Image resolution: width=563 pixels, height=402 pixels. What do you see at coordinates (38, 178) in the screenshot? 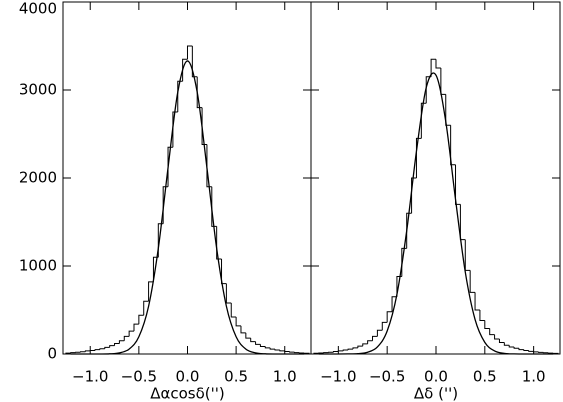
I see `y-tick-label: 2000` at bounding box center [38, 178].